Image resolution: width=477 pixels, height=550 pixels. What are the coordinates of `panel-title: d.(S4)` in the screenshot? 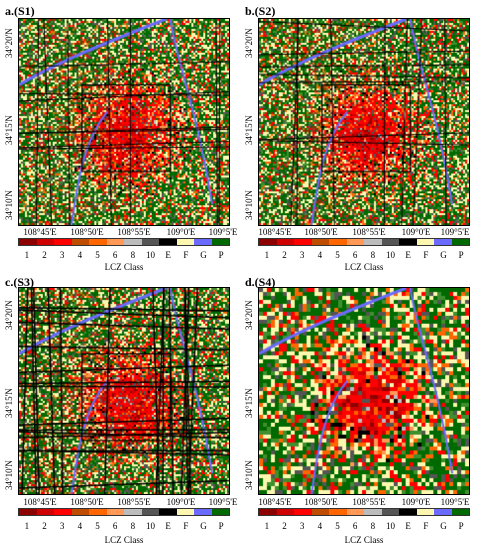 It's located at (260, 282).